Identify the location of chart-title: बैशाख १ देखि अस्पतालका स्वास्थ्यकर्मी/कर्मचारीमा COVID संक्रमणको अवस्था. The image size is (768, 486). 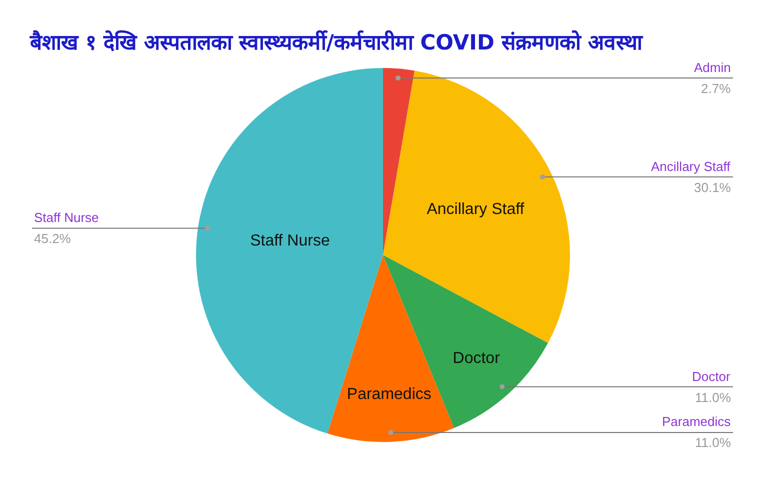
(336, 41).